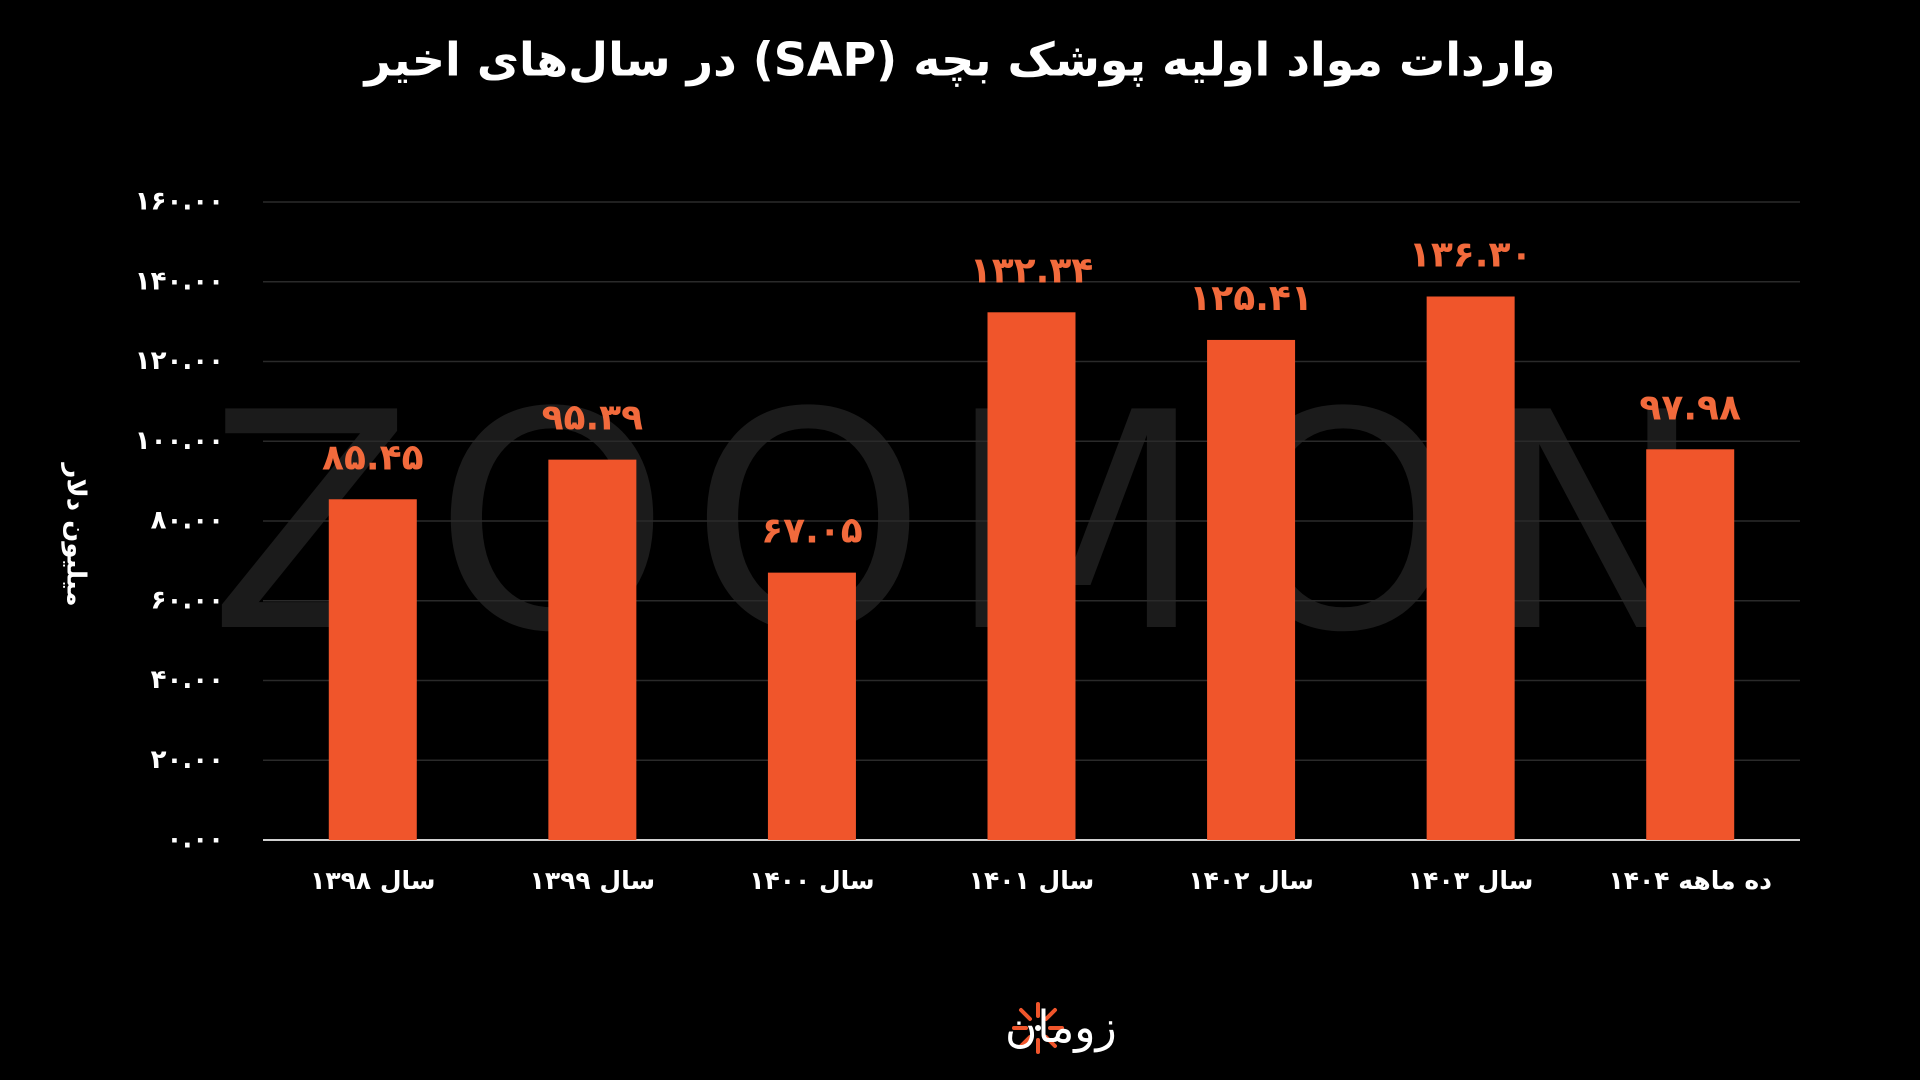 Image resolution: width=1920 pixels, height=1080 pixels. What do you see at coordinates (1470, 880) in the screenshot?
I see `x-tick-label: سال ۱۴۰۳` at bounding box center [1470, 880].